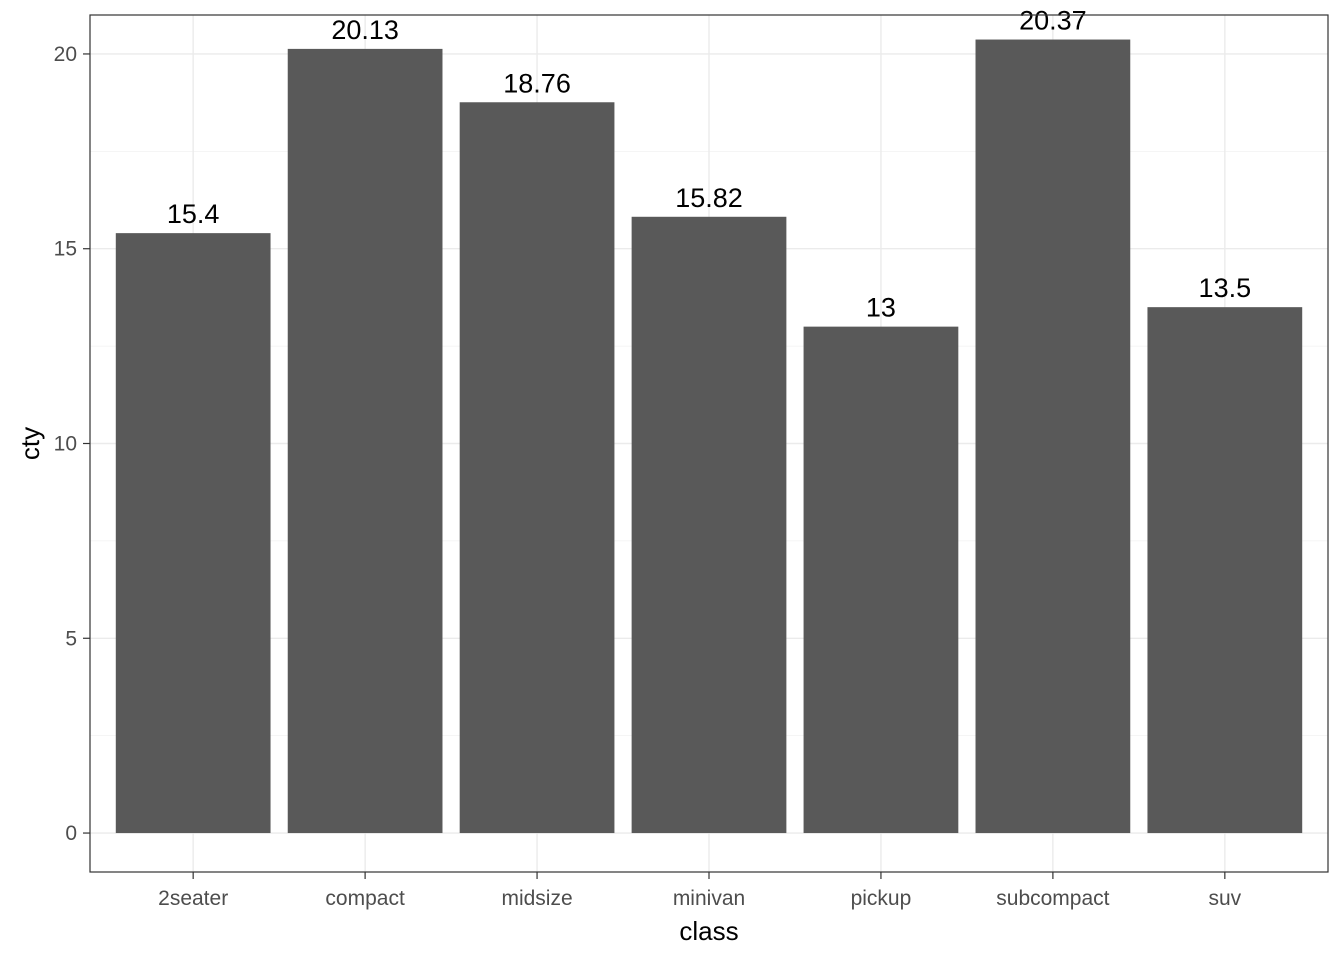 The image size is (1344, 960). Describe the element at coordinates (193, 898) in the screenshot. I see `x-tick-label: 2seater` at that location.